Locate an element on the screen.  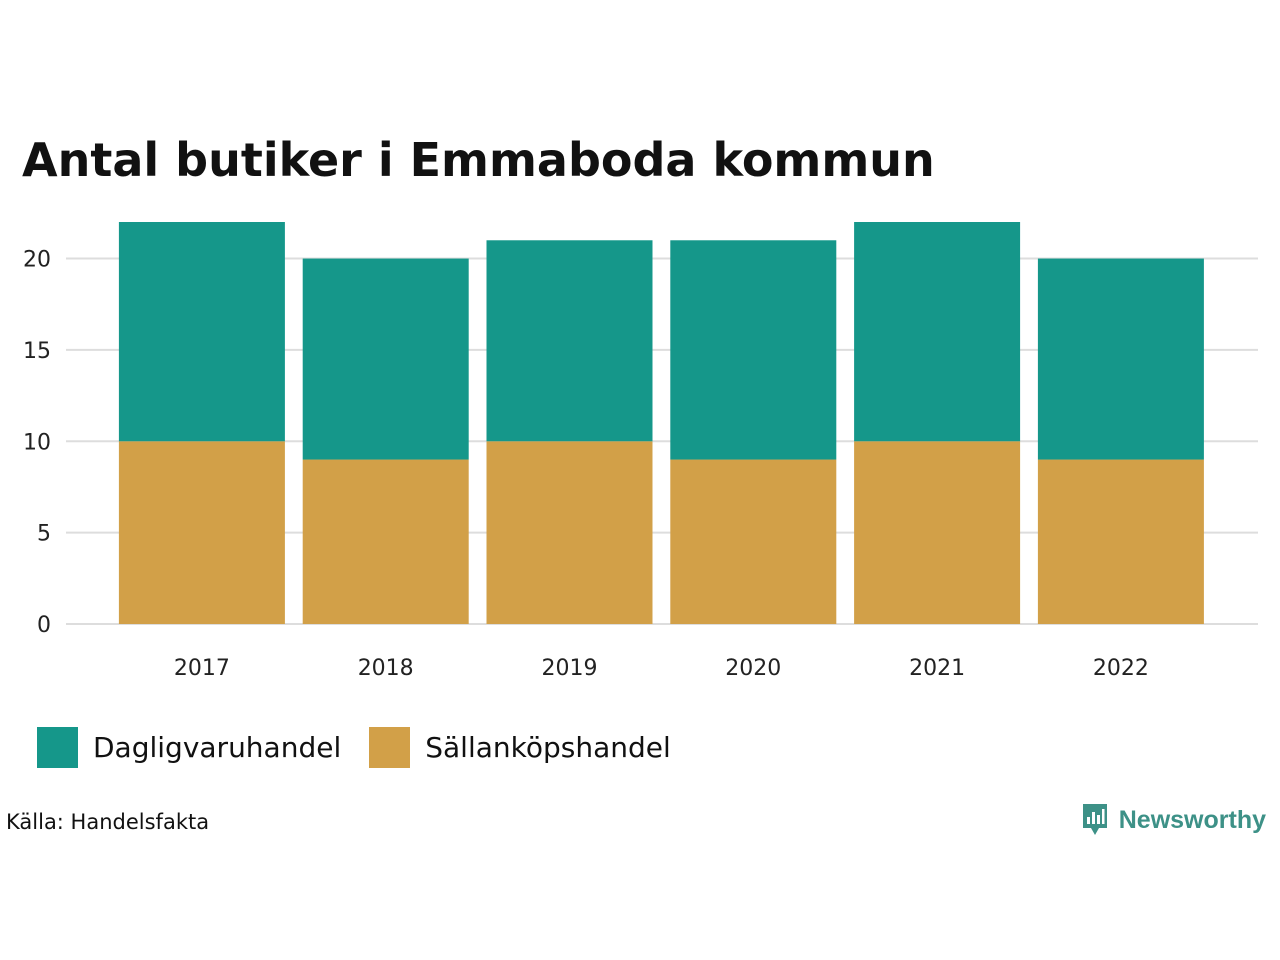
legend-swatch-dagligvaruhandel is located at coordinates (57, 747).